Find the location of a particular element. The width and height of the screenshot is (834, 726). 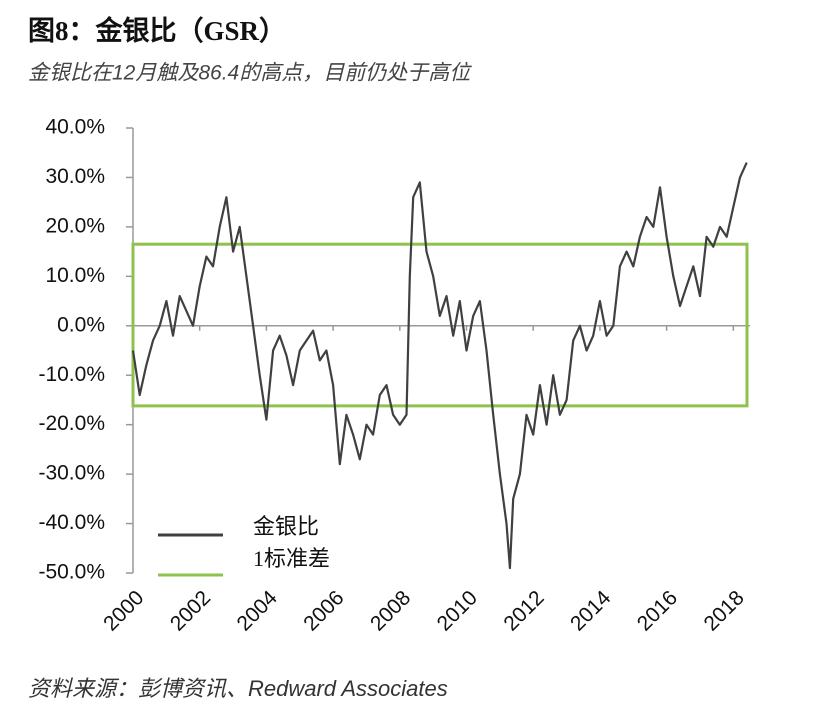

legend-label: 金银比 is located at coordinates (286, 526).